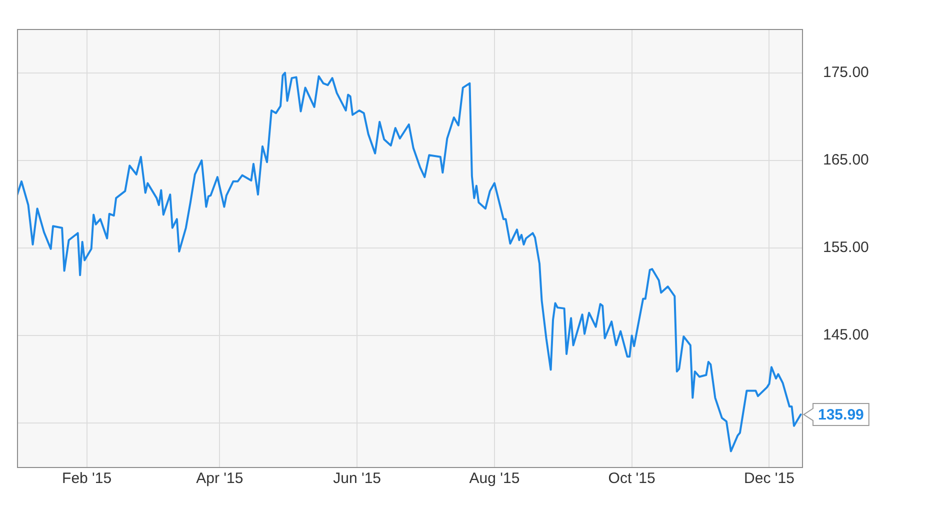 The image size is (931, 506). I want to click on x-tick-label: Aug '15, so click(494, 479).